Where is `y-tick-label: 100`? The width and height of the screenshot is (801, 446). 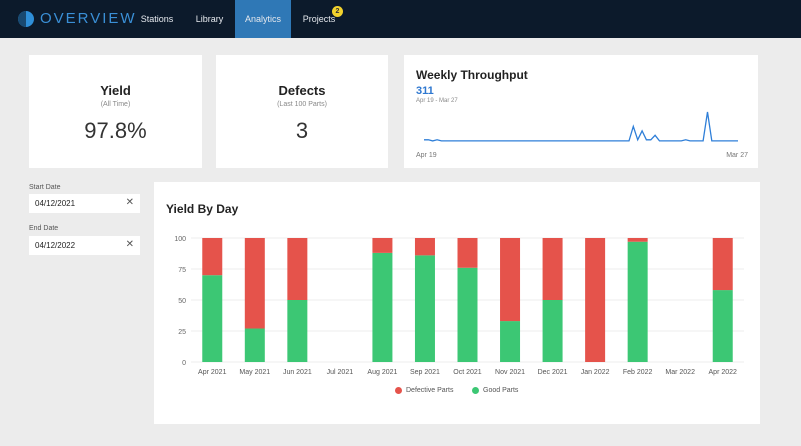
y-tick-label: 100 is located at coordinates (180, 239).